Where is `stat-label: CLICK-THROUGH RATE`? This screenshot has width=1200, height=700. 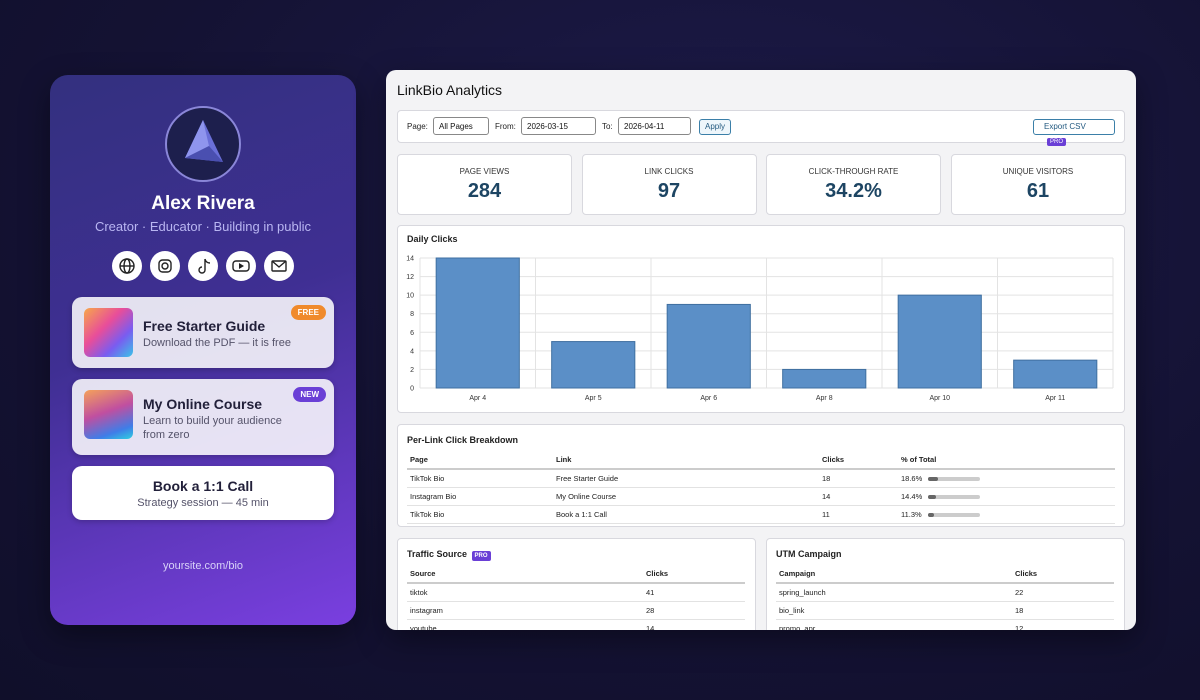 stat-label: CLICK-THROUGH RATE is located at coordinates (853, 171).